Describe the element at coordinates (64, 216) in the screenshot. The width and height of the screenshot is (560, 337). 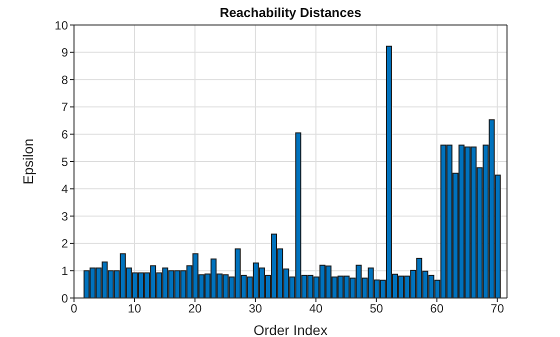
I see `y-tick-label: 3` at that location.